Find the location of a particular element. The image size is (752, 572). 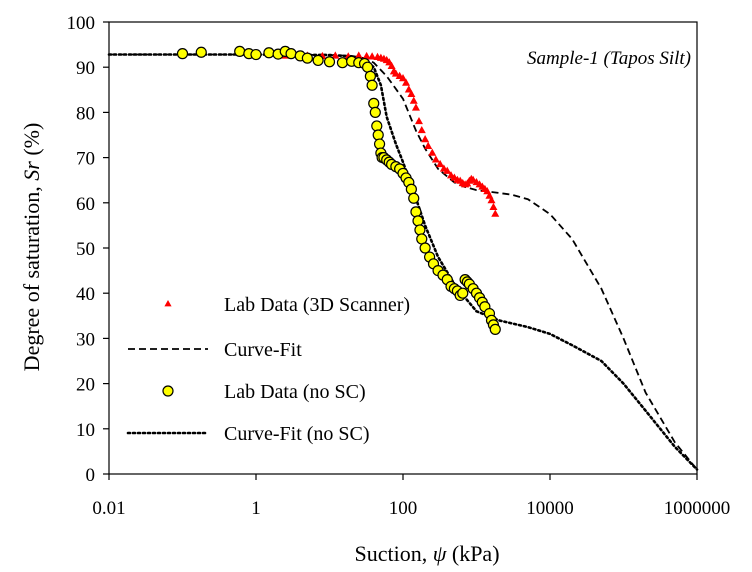

y-tick-label: 0 is located at coordinates (91, 475).